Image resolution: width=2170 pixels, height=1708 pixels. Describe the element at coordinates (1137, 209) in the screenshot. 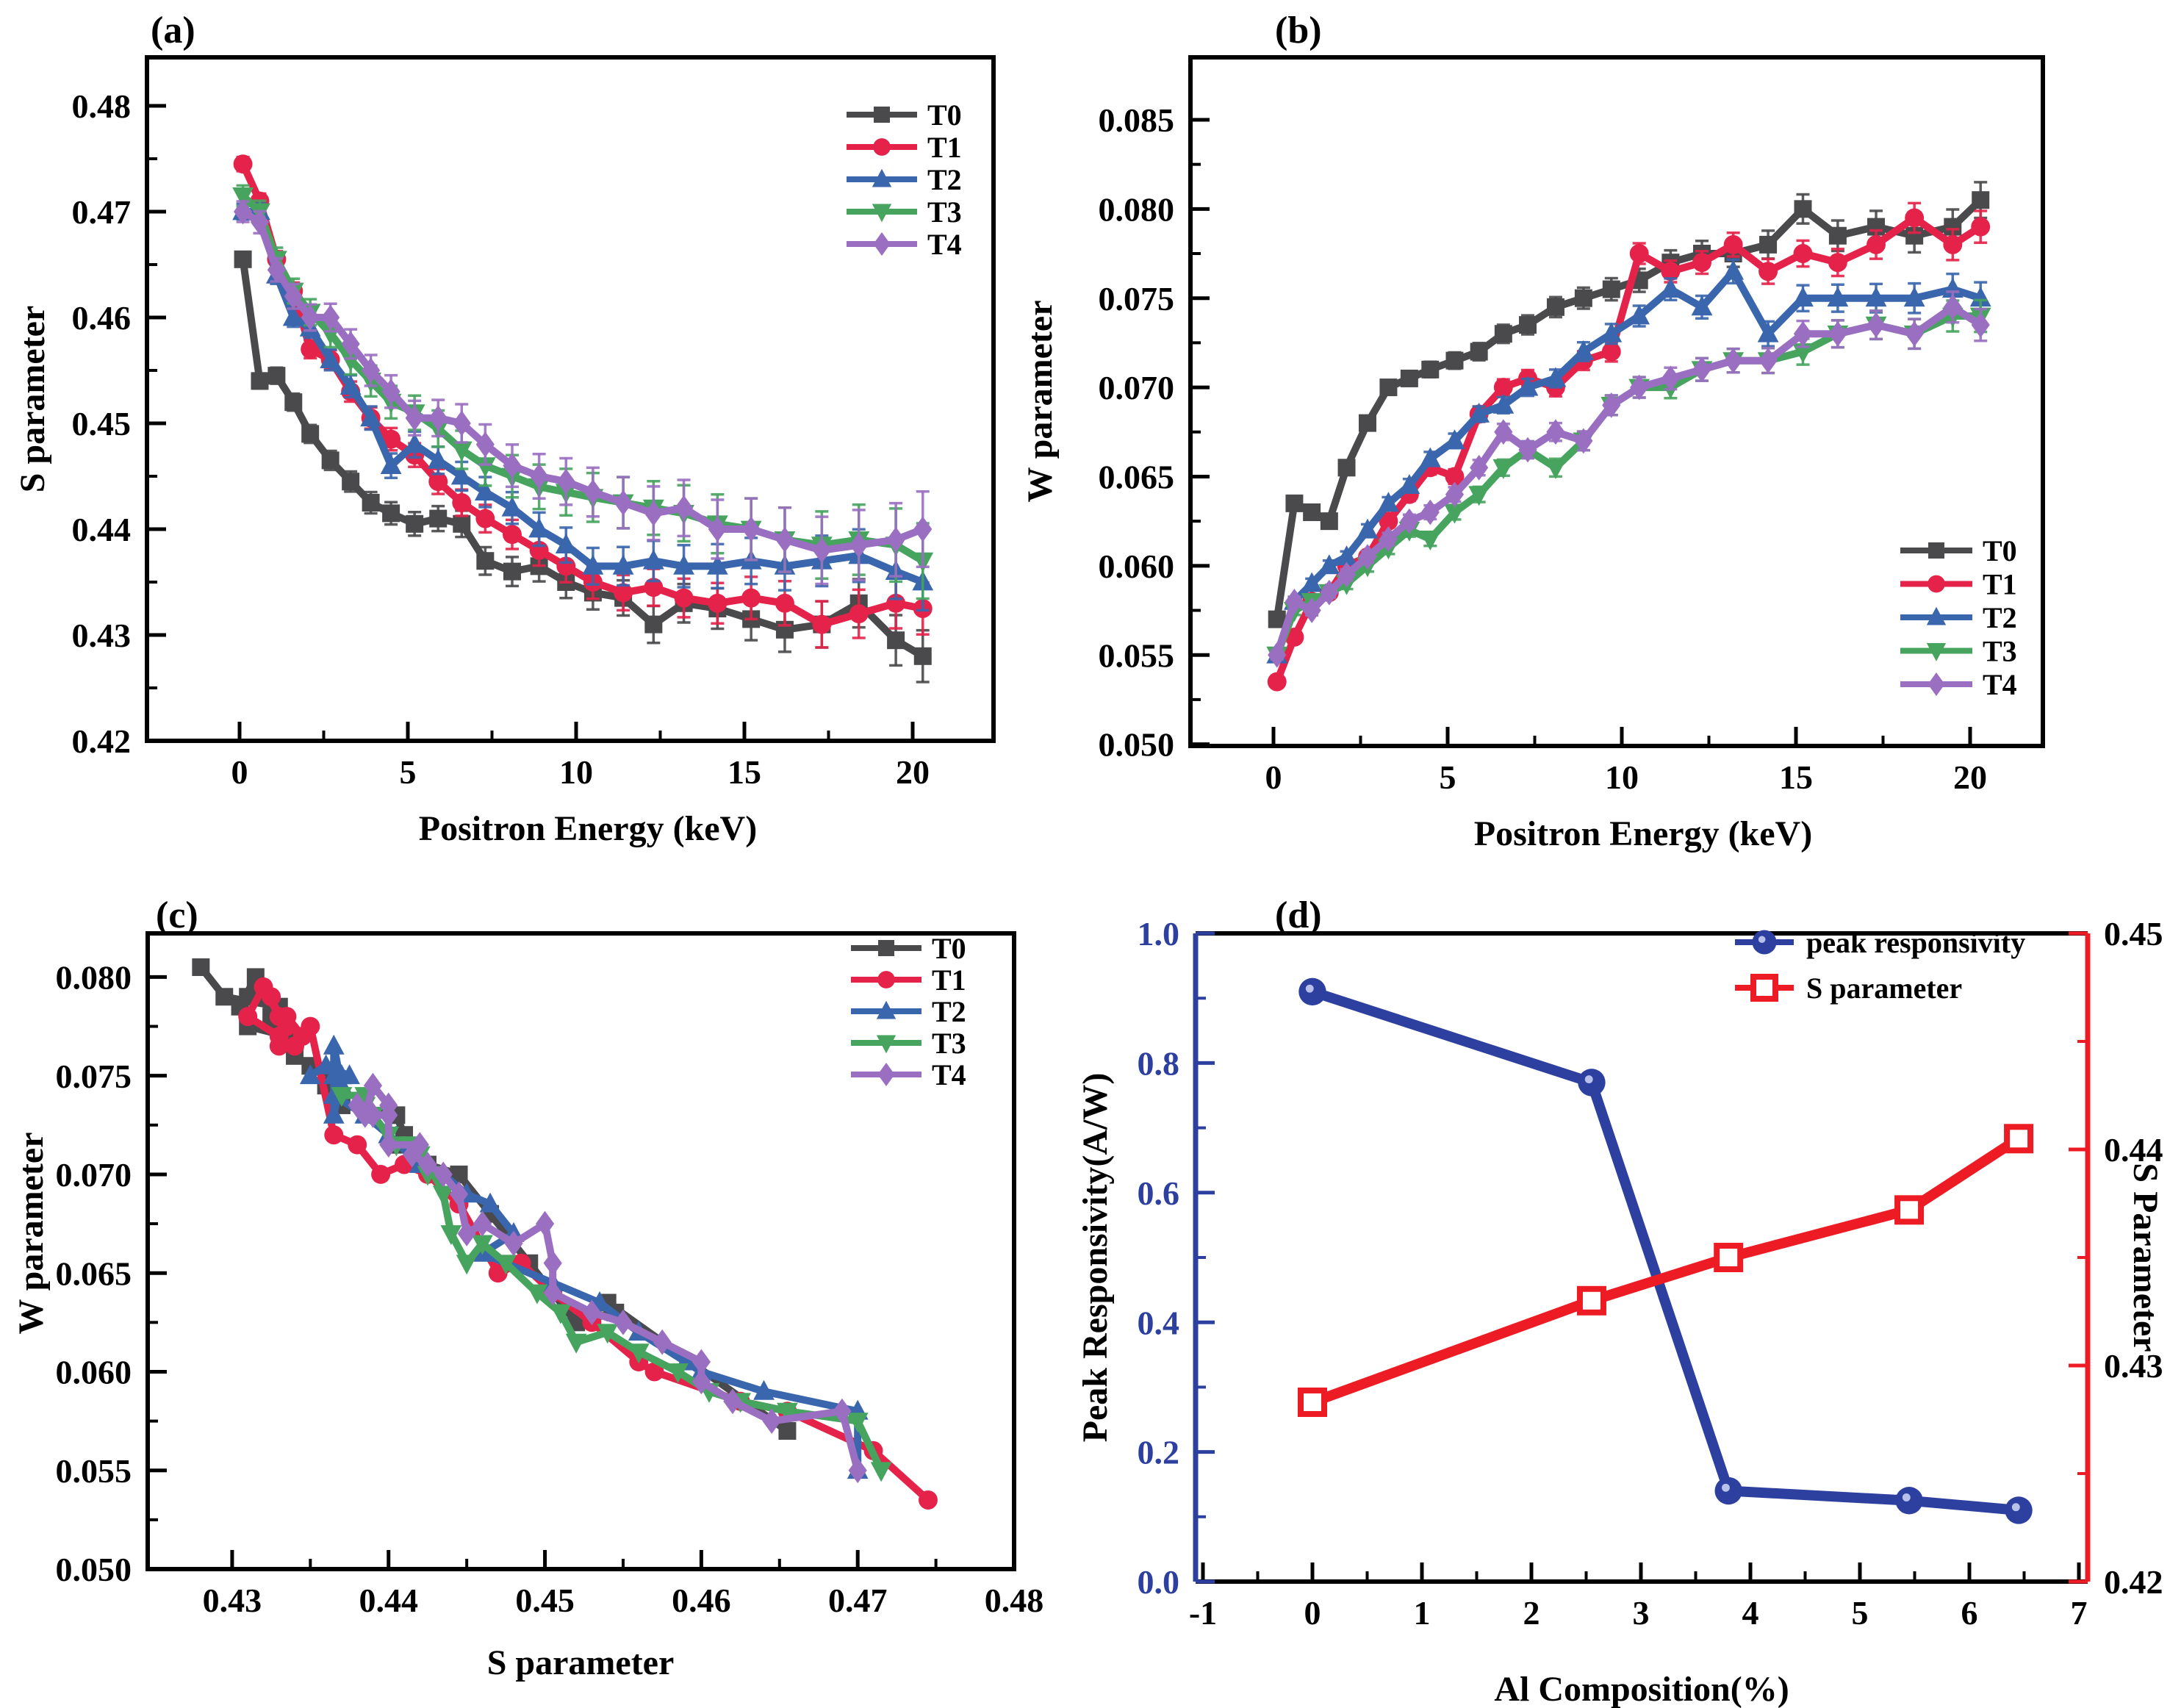

I see `y-tick-label: 0.080` at that location.